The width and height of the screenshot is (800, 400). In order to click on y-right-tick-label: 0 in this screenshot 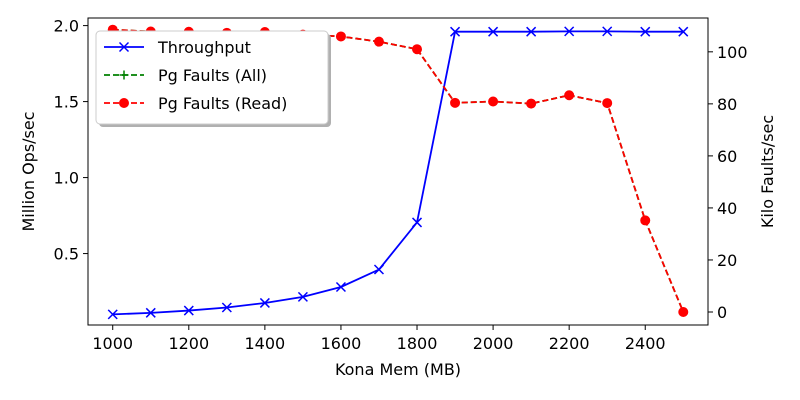, I will do `click(722, 312)`.